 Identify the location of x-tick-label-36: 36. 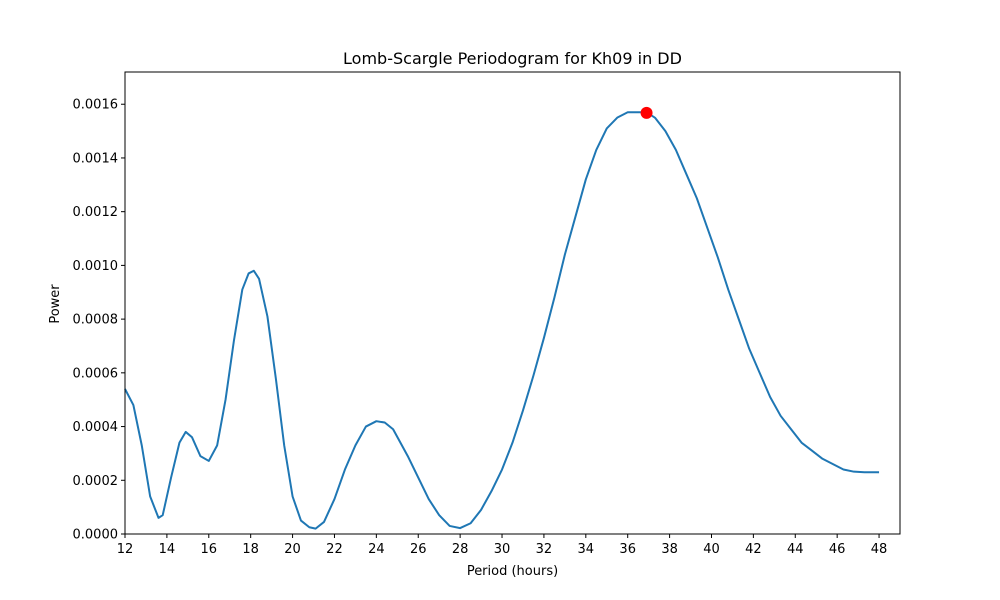
(627, 549).